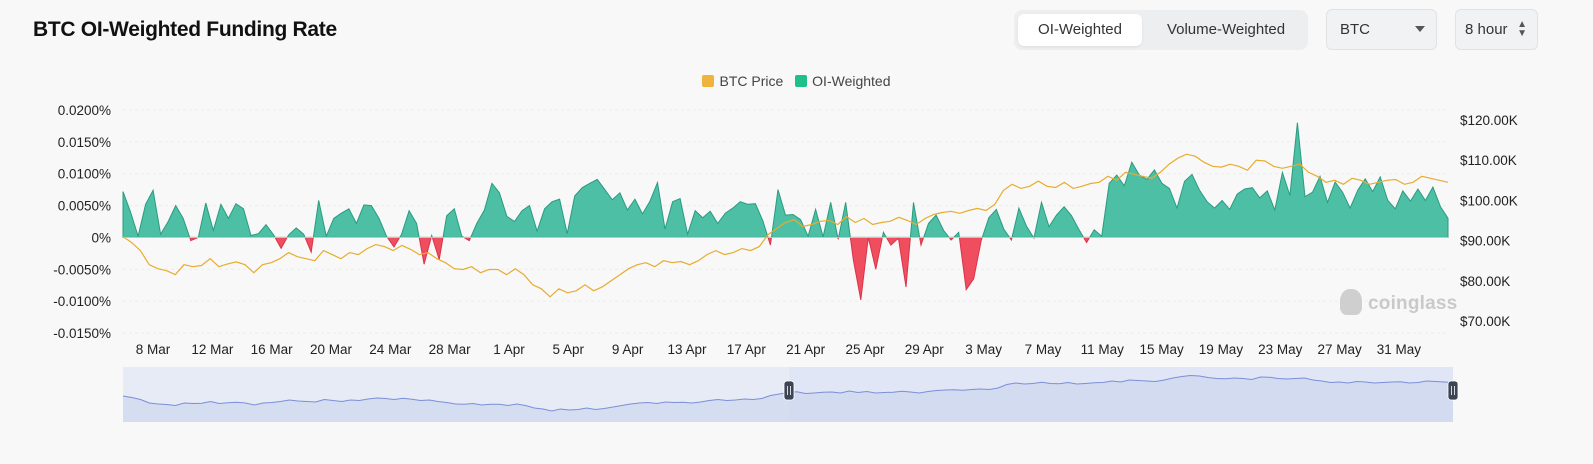 The image size is (1593, 464). I want to click on x-tick-label: 21 Apr, so click(806, 349).